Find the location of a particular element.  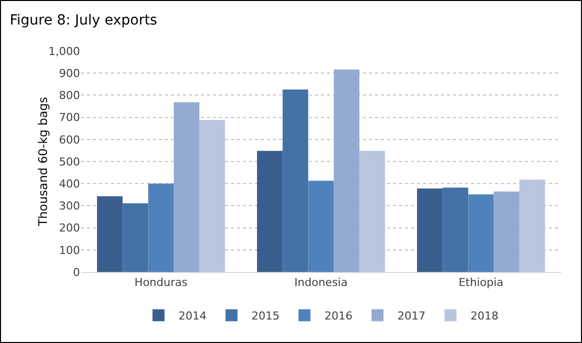

y-tick-label: 0 is located at coordinates (76, 272).